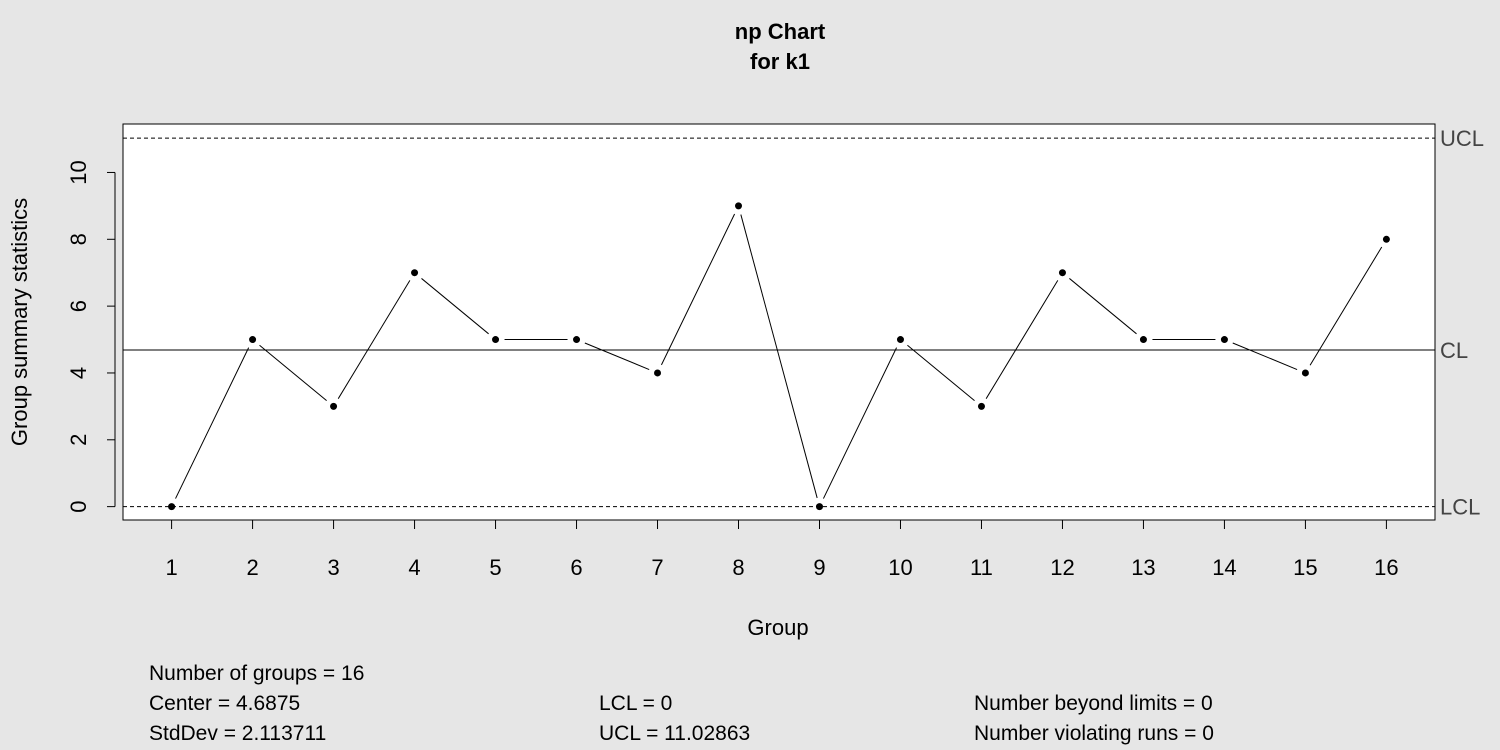 This screenshot has width=1500, height=750. Describe the element at coordinates (91, 336) in the screenshot. I see `y-axis: 0 2 4 6 8 10` at that location.